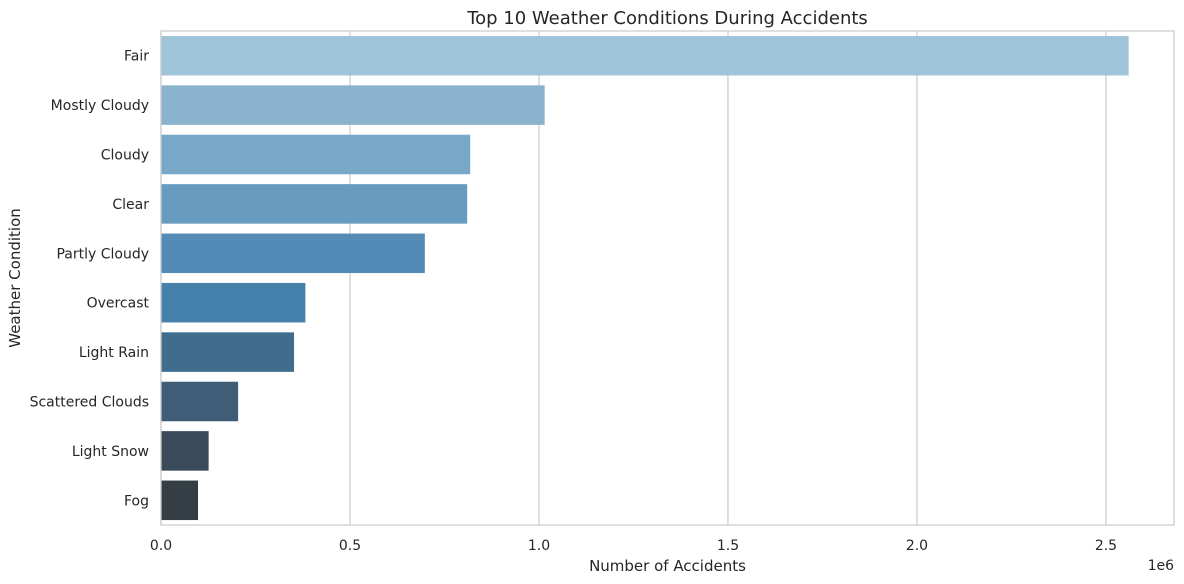  I want to click on x-tick-label: 0.5, so click(350, 546).